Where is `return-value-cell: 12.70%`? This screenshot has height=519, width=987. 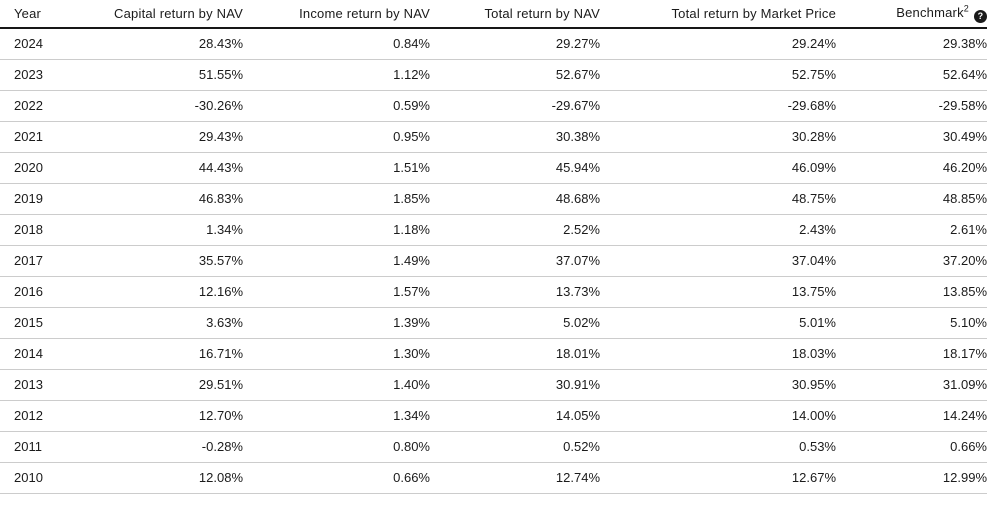
return-value-cell: 12.70% is located at coordinates (176, 416).